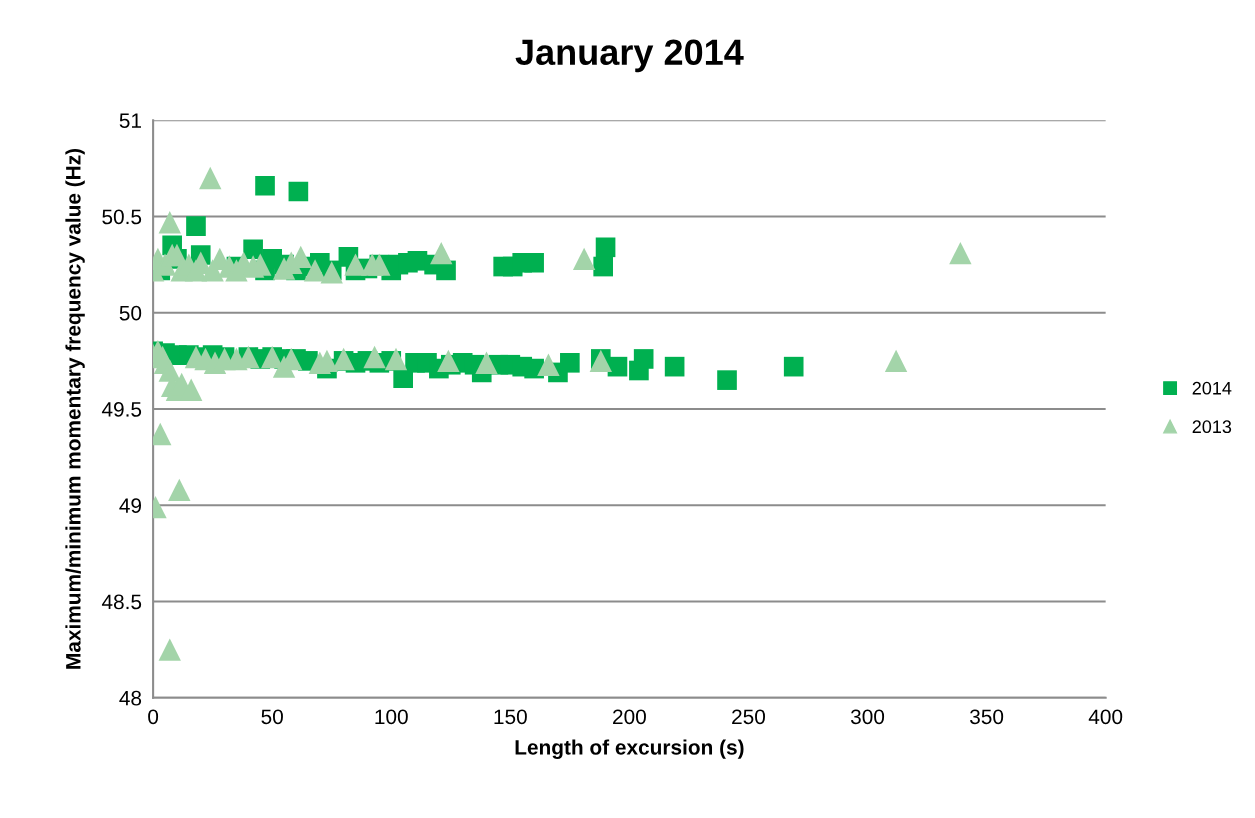 This screenshot has height=818, width=1255. I want to click on y-tick-label: 48, so click(130, 698).